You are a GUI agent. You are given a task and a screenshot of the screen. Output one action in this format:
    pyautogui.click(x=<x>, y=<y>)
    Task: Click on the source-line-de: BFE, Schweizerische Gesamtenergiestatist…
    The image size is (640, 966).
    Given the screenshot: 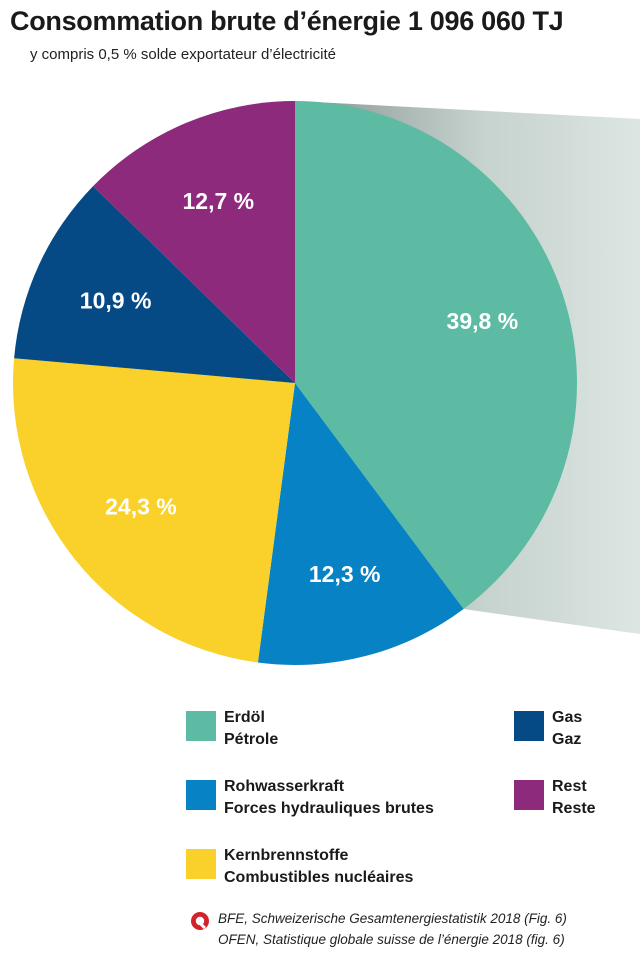 What is the action you would take?
    pyautogui.click(x=392, y=918)
    